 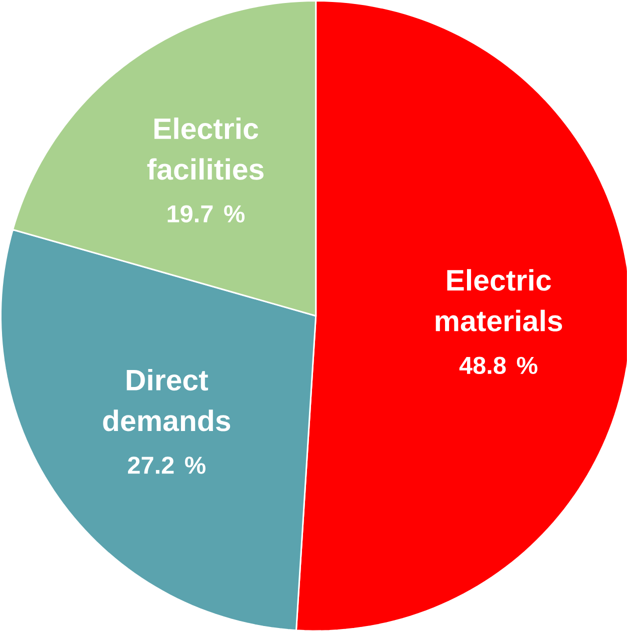 I want to click on slice-label: Electric materials, so click(x=499, y=300).